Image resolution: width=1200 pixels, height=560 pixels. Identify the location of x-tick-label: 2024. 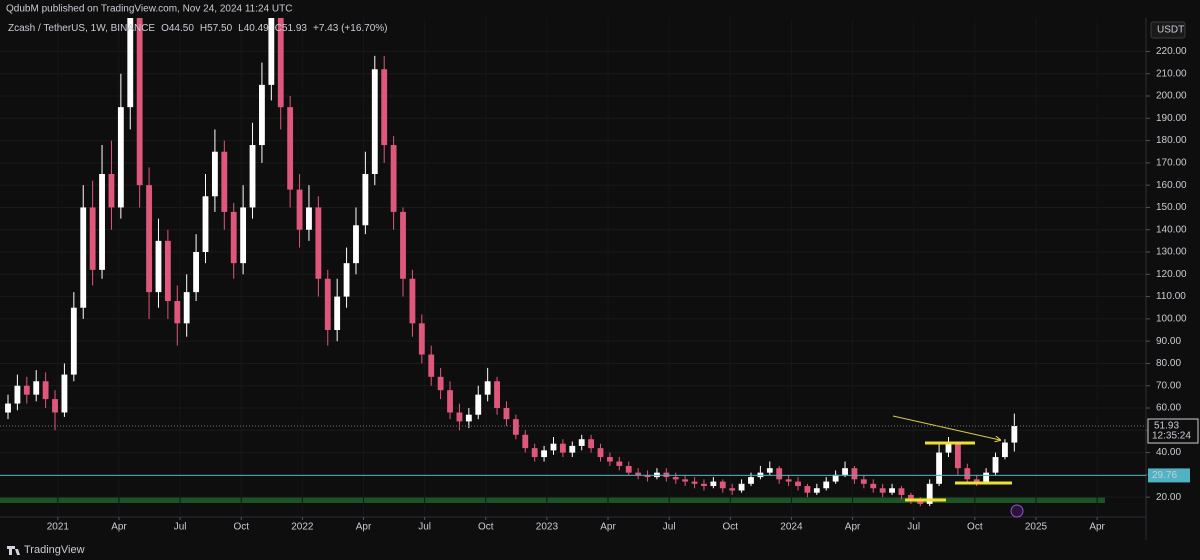
(791, 527).